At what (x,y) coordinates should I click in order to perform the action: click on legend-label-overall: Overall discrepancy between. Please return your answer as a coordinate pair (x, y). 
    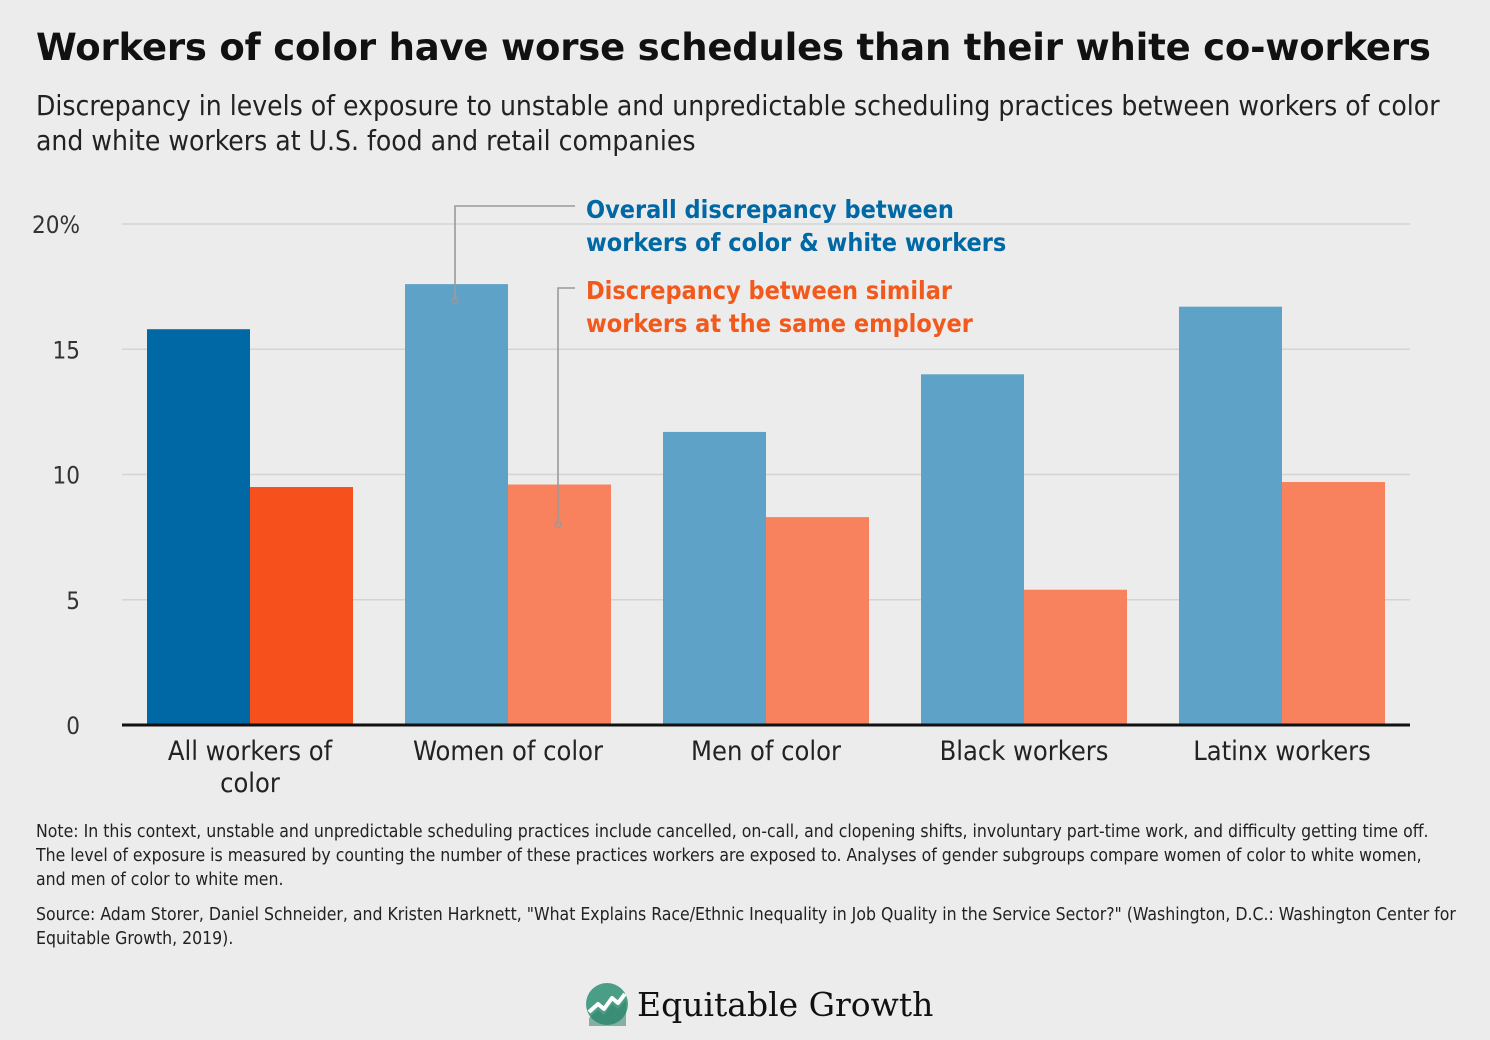
    Looking at the image, I should click on (770, 209).